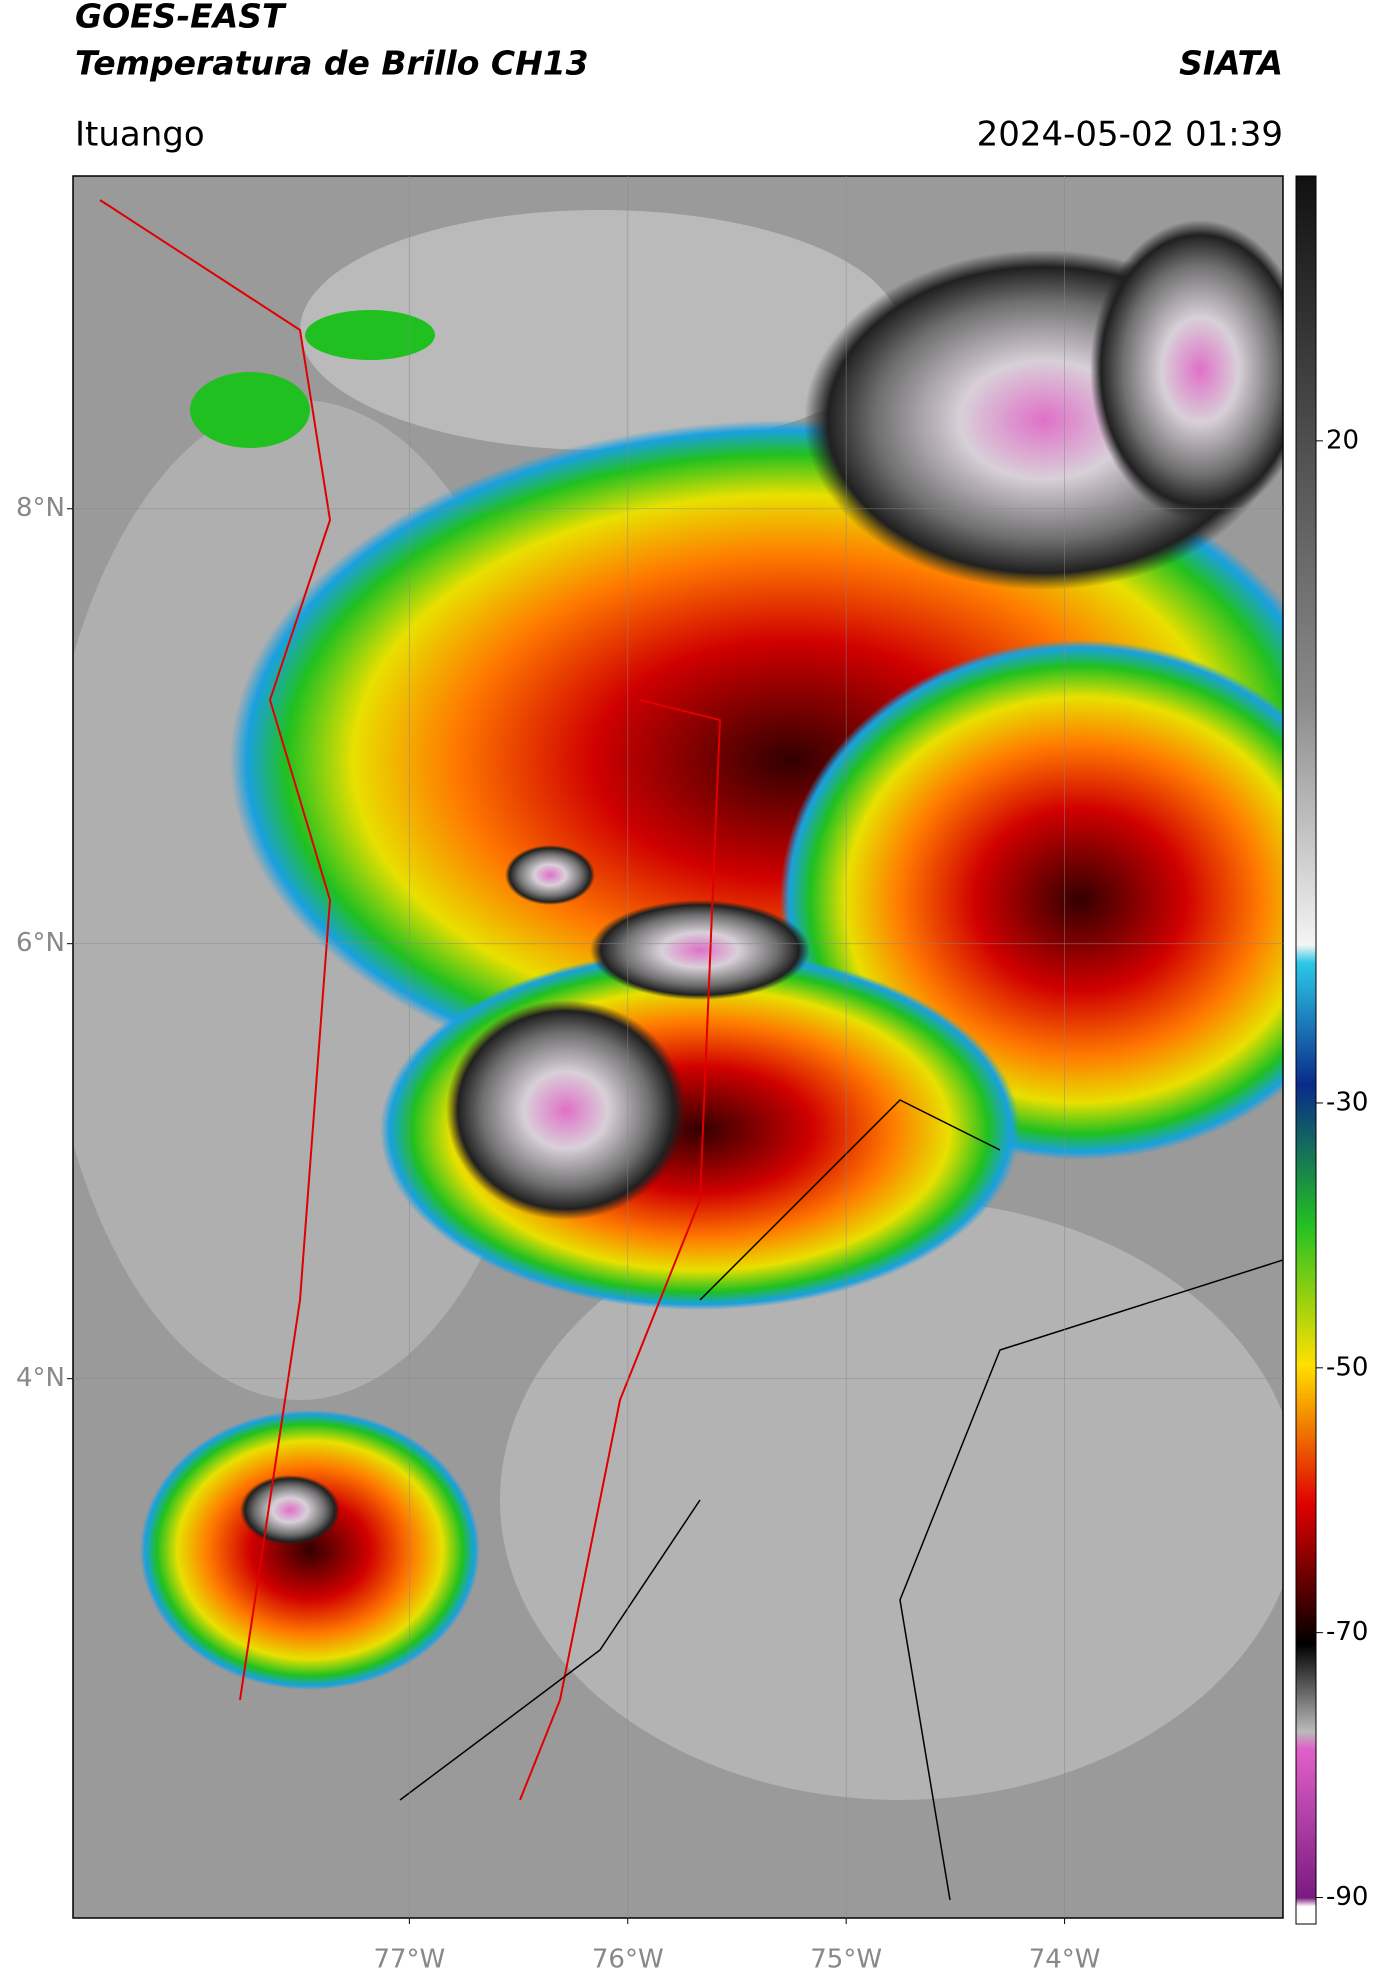  I want to click on y-tick-label: 6°N, so click(40, 943).